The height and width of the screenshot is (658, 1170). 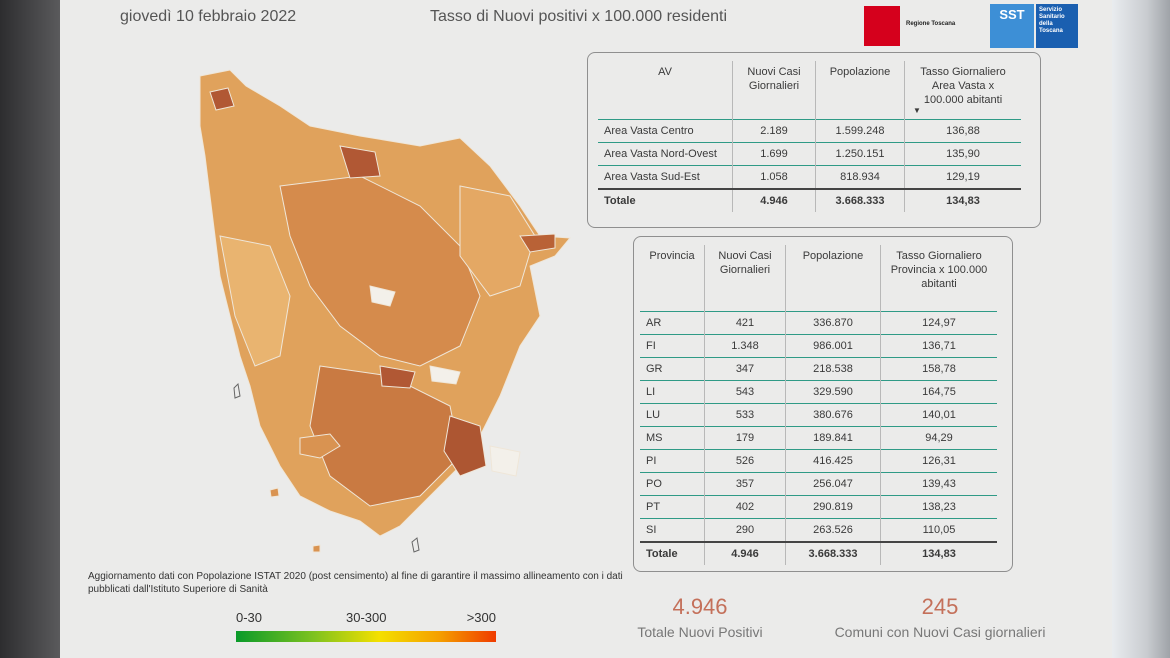 I want to click on kpi-municipalities-with-cases: 245 Comuni con Nuovi Casi giornalieri, so click(x=940, y=617).